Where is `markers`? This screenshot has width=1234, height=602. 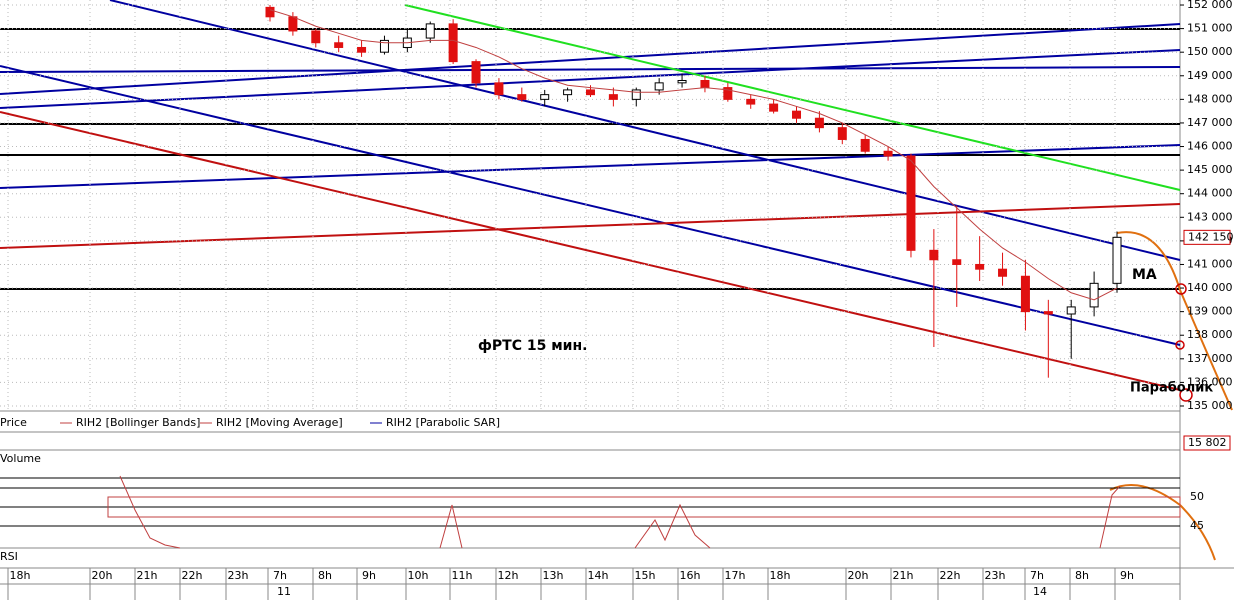 markers is located at coordinates (1184, 342).